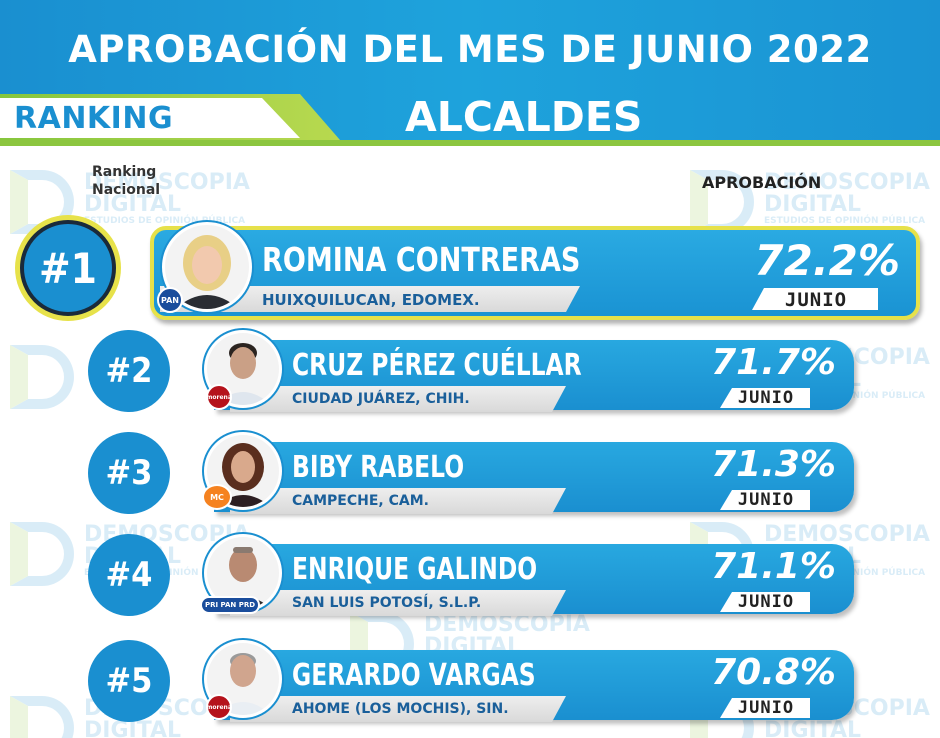 The image size is (940, 738). I want to click on candidate-name: ENRIQUE GALINDO, so click(415, 569).